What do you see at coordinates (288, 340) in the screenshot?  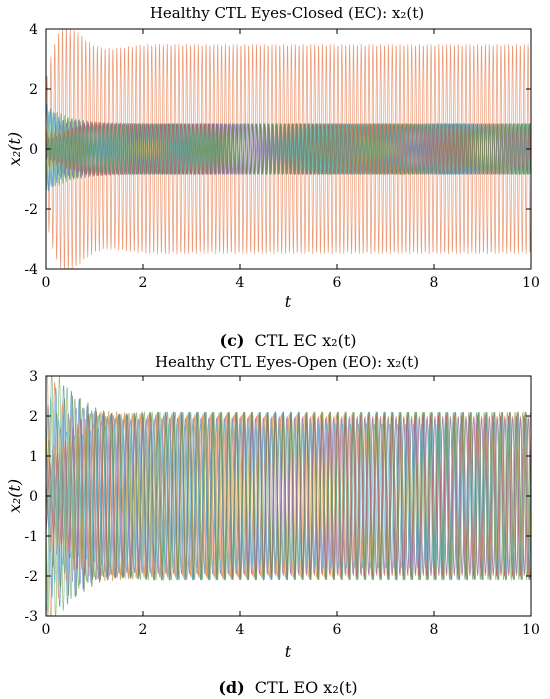 I see `caption-ec: (c) CTL EC x₂(t)` at bounding box center [288, 340].